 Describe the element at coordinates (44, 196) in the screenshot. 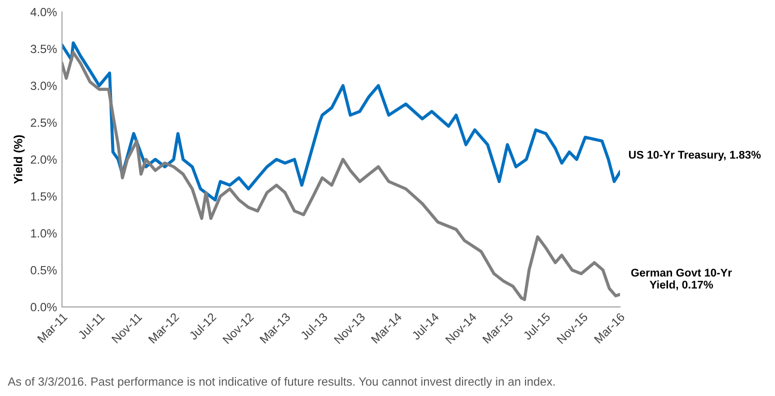

I see `y-tick-label: 1.5%` at that location.